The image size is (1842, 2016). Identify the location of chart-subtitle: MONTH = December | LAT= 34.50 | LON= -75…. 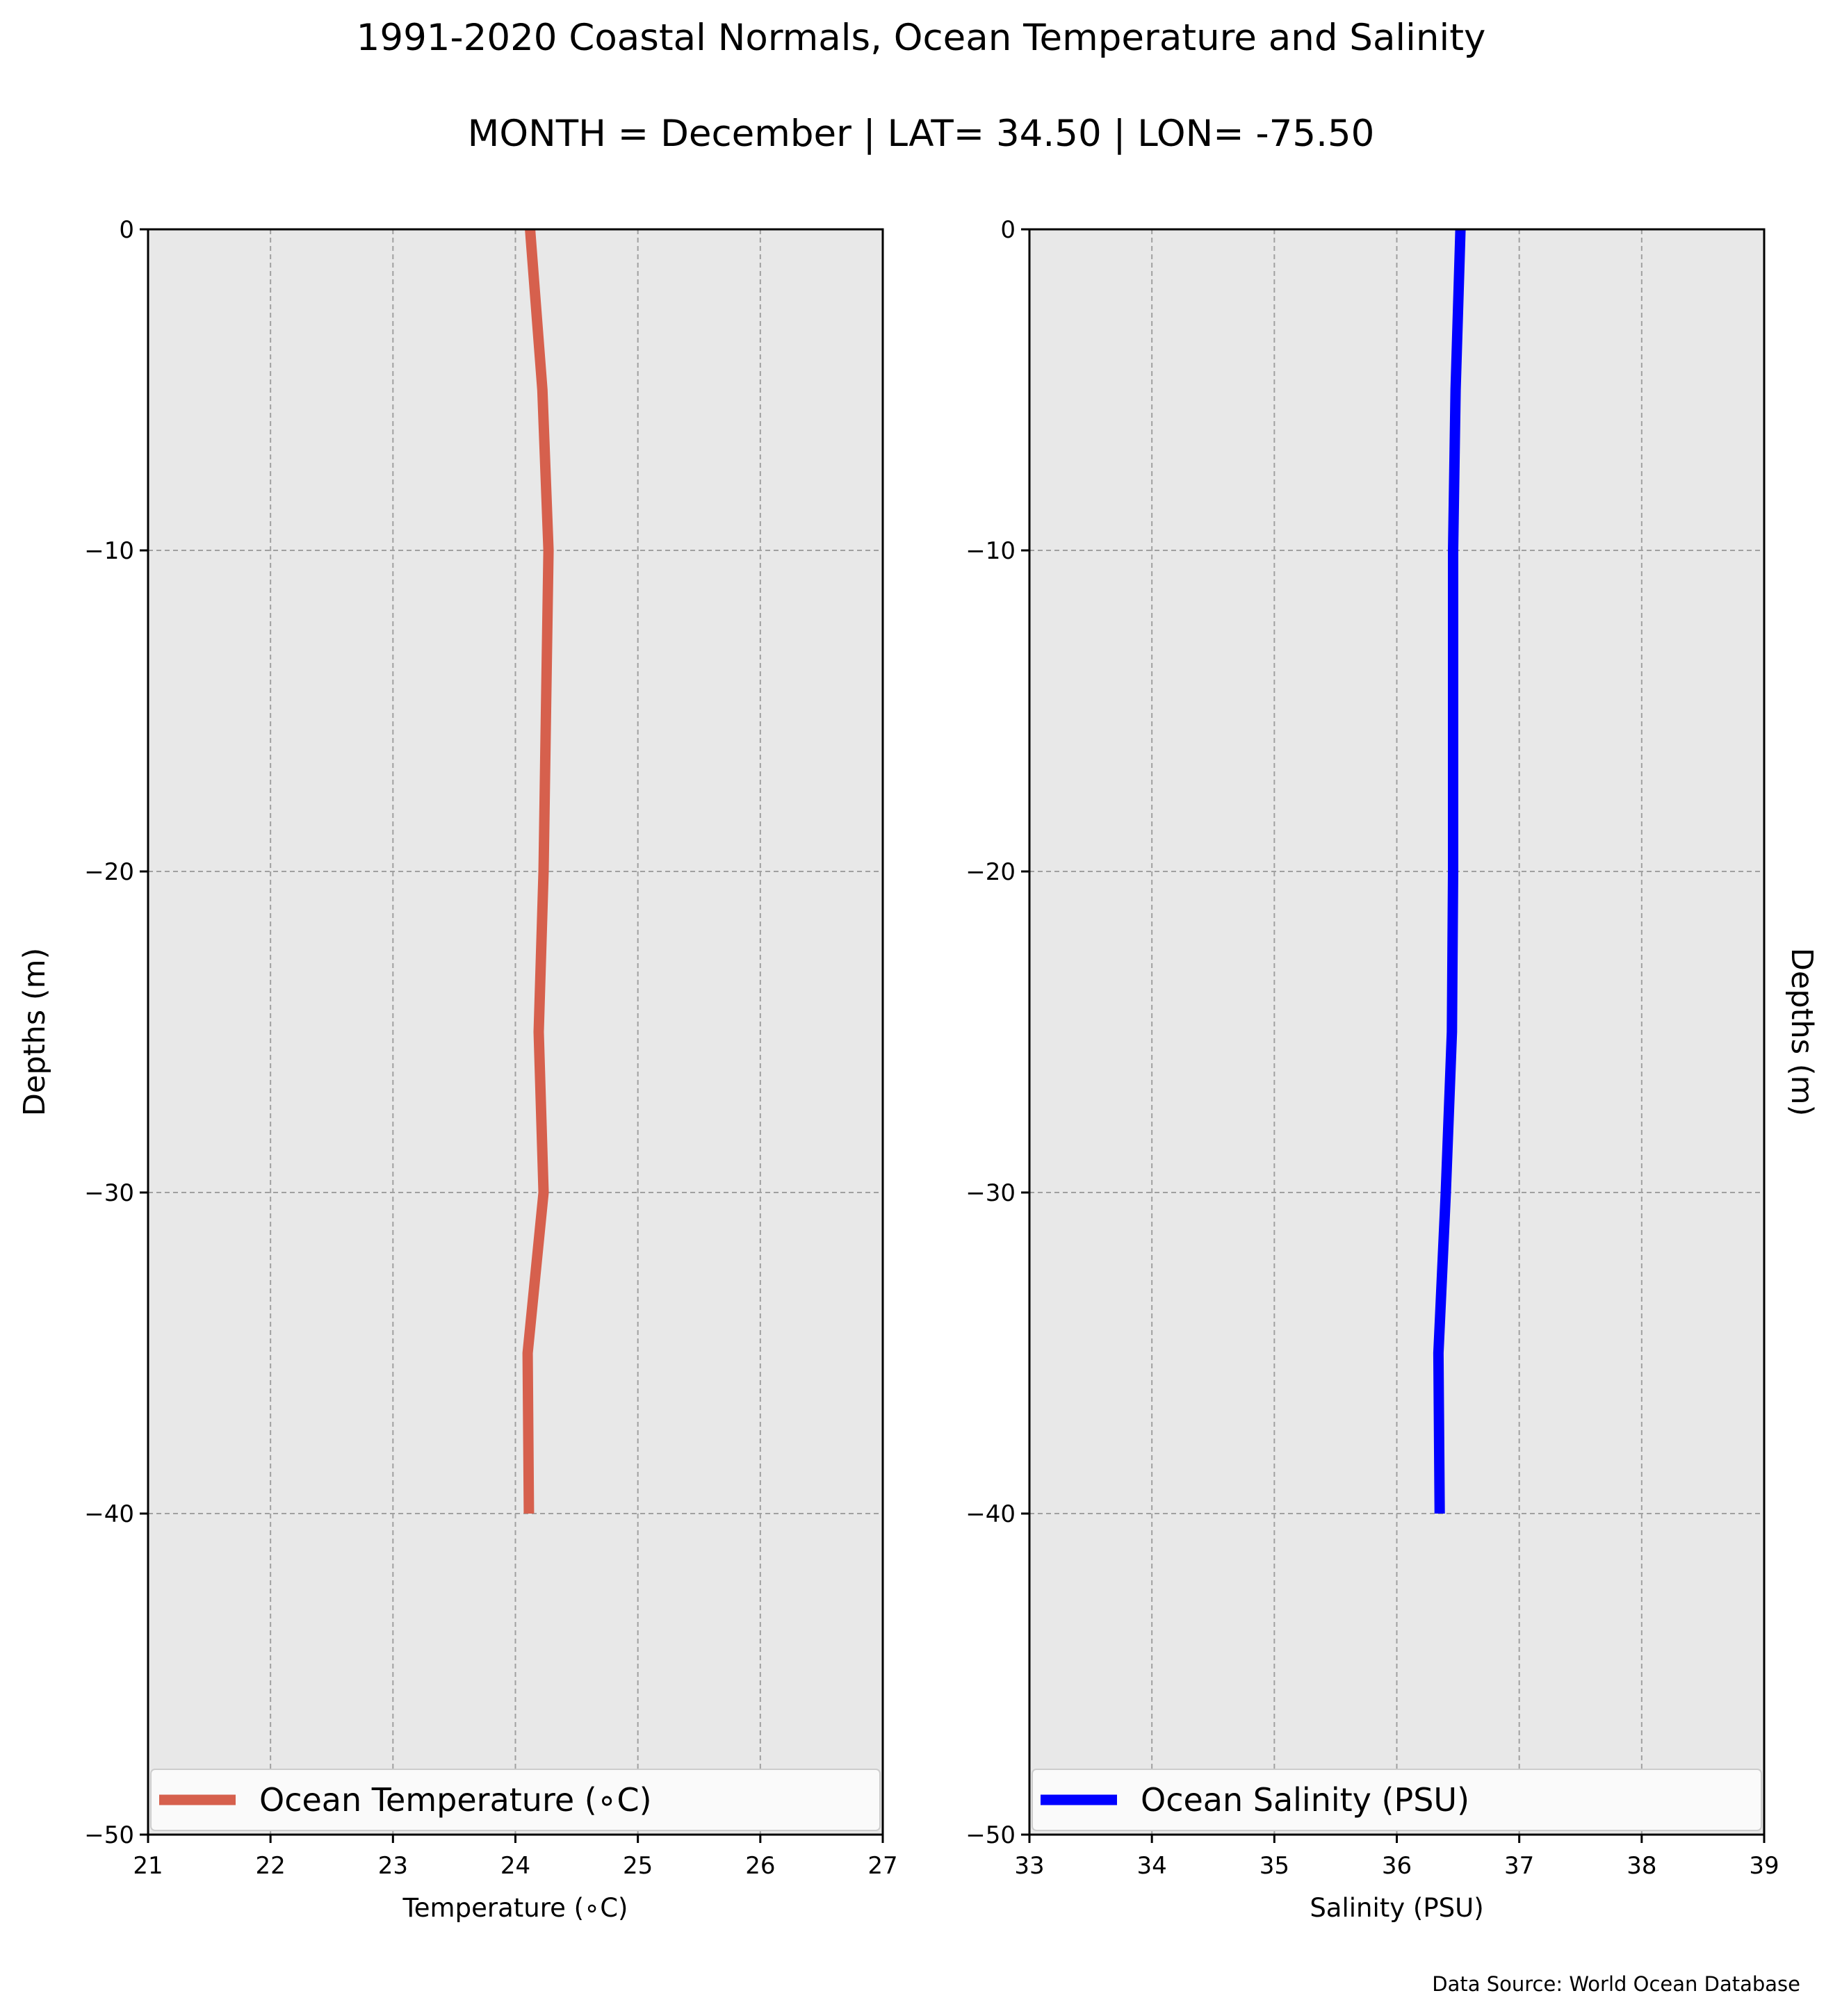
(922, 134).